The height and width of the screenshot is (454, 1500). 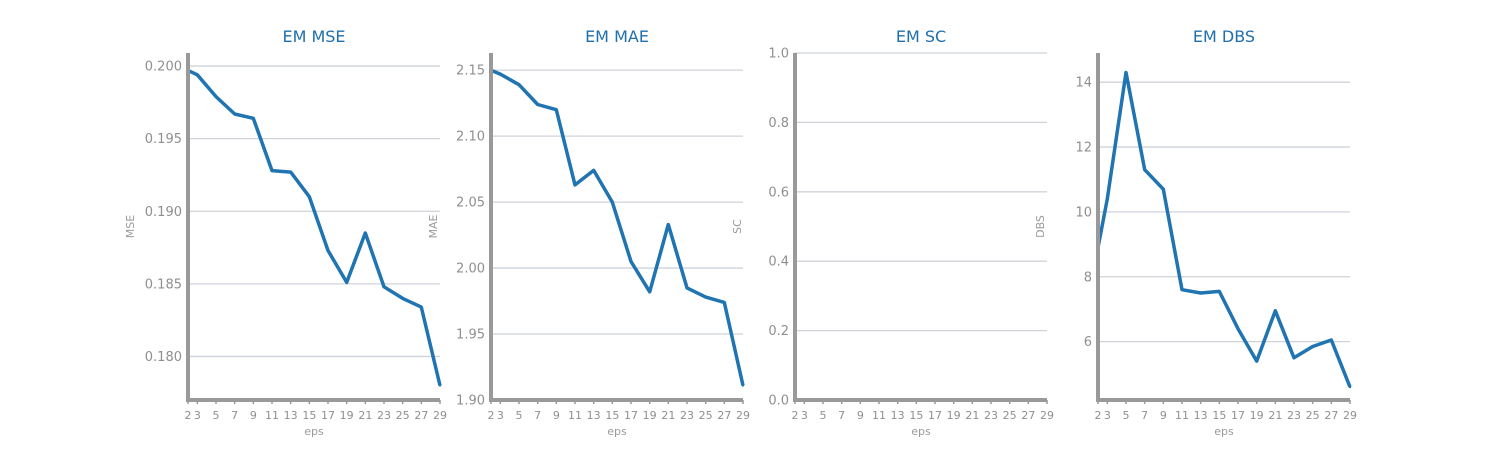 What do you see at coordinates (470, 137) in the screenshot?
I see `y-tick-label: 2.10` at bounding box center [470, 137].